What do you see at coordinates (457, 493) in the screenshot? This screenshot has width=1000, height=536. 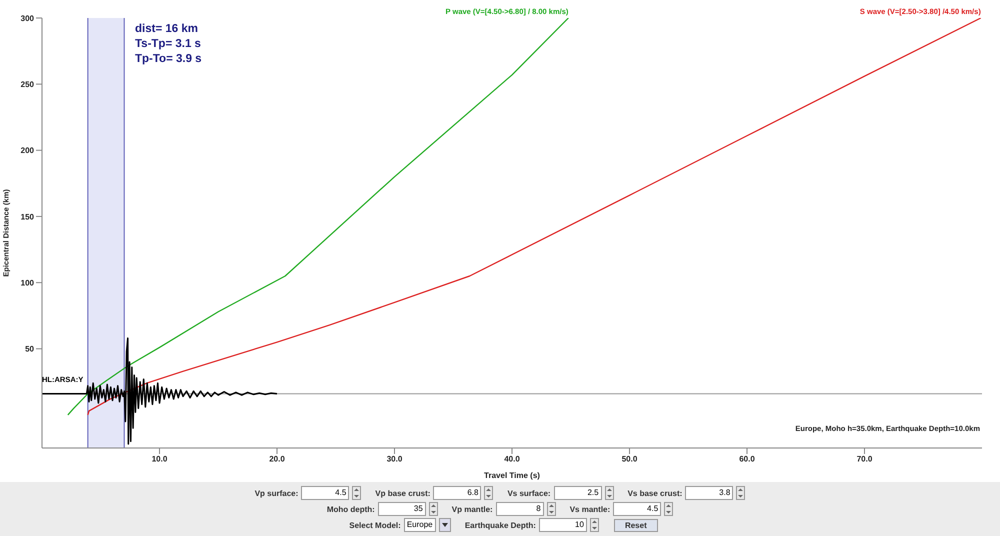 I see `text: 6.8` at bounding box center [457, 493].